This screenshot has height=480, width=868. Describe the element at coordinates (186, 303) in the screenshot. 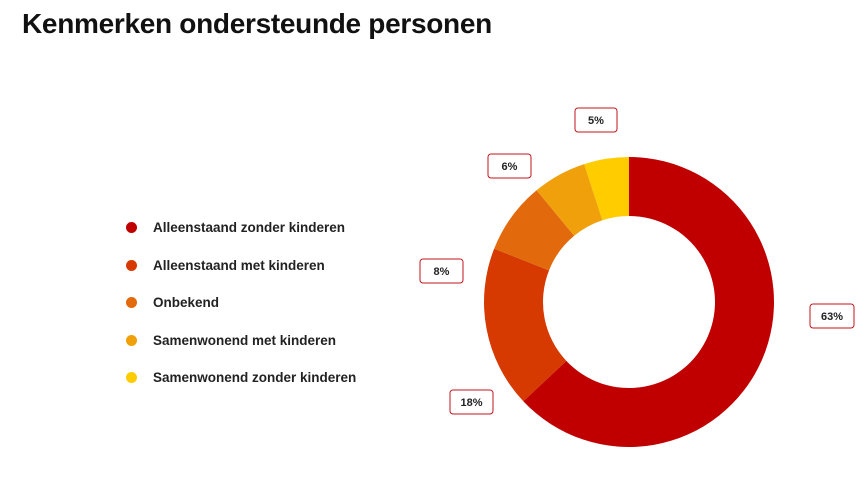

I see `legend-label: Onbekend` at that location.